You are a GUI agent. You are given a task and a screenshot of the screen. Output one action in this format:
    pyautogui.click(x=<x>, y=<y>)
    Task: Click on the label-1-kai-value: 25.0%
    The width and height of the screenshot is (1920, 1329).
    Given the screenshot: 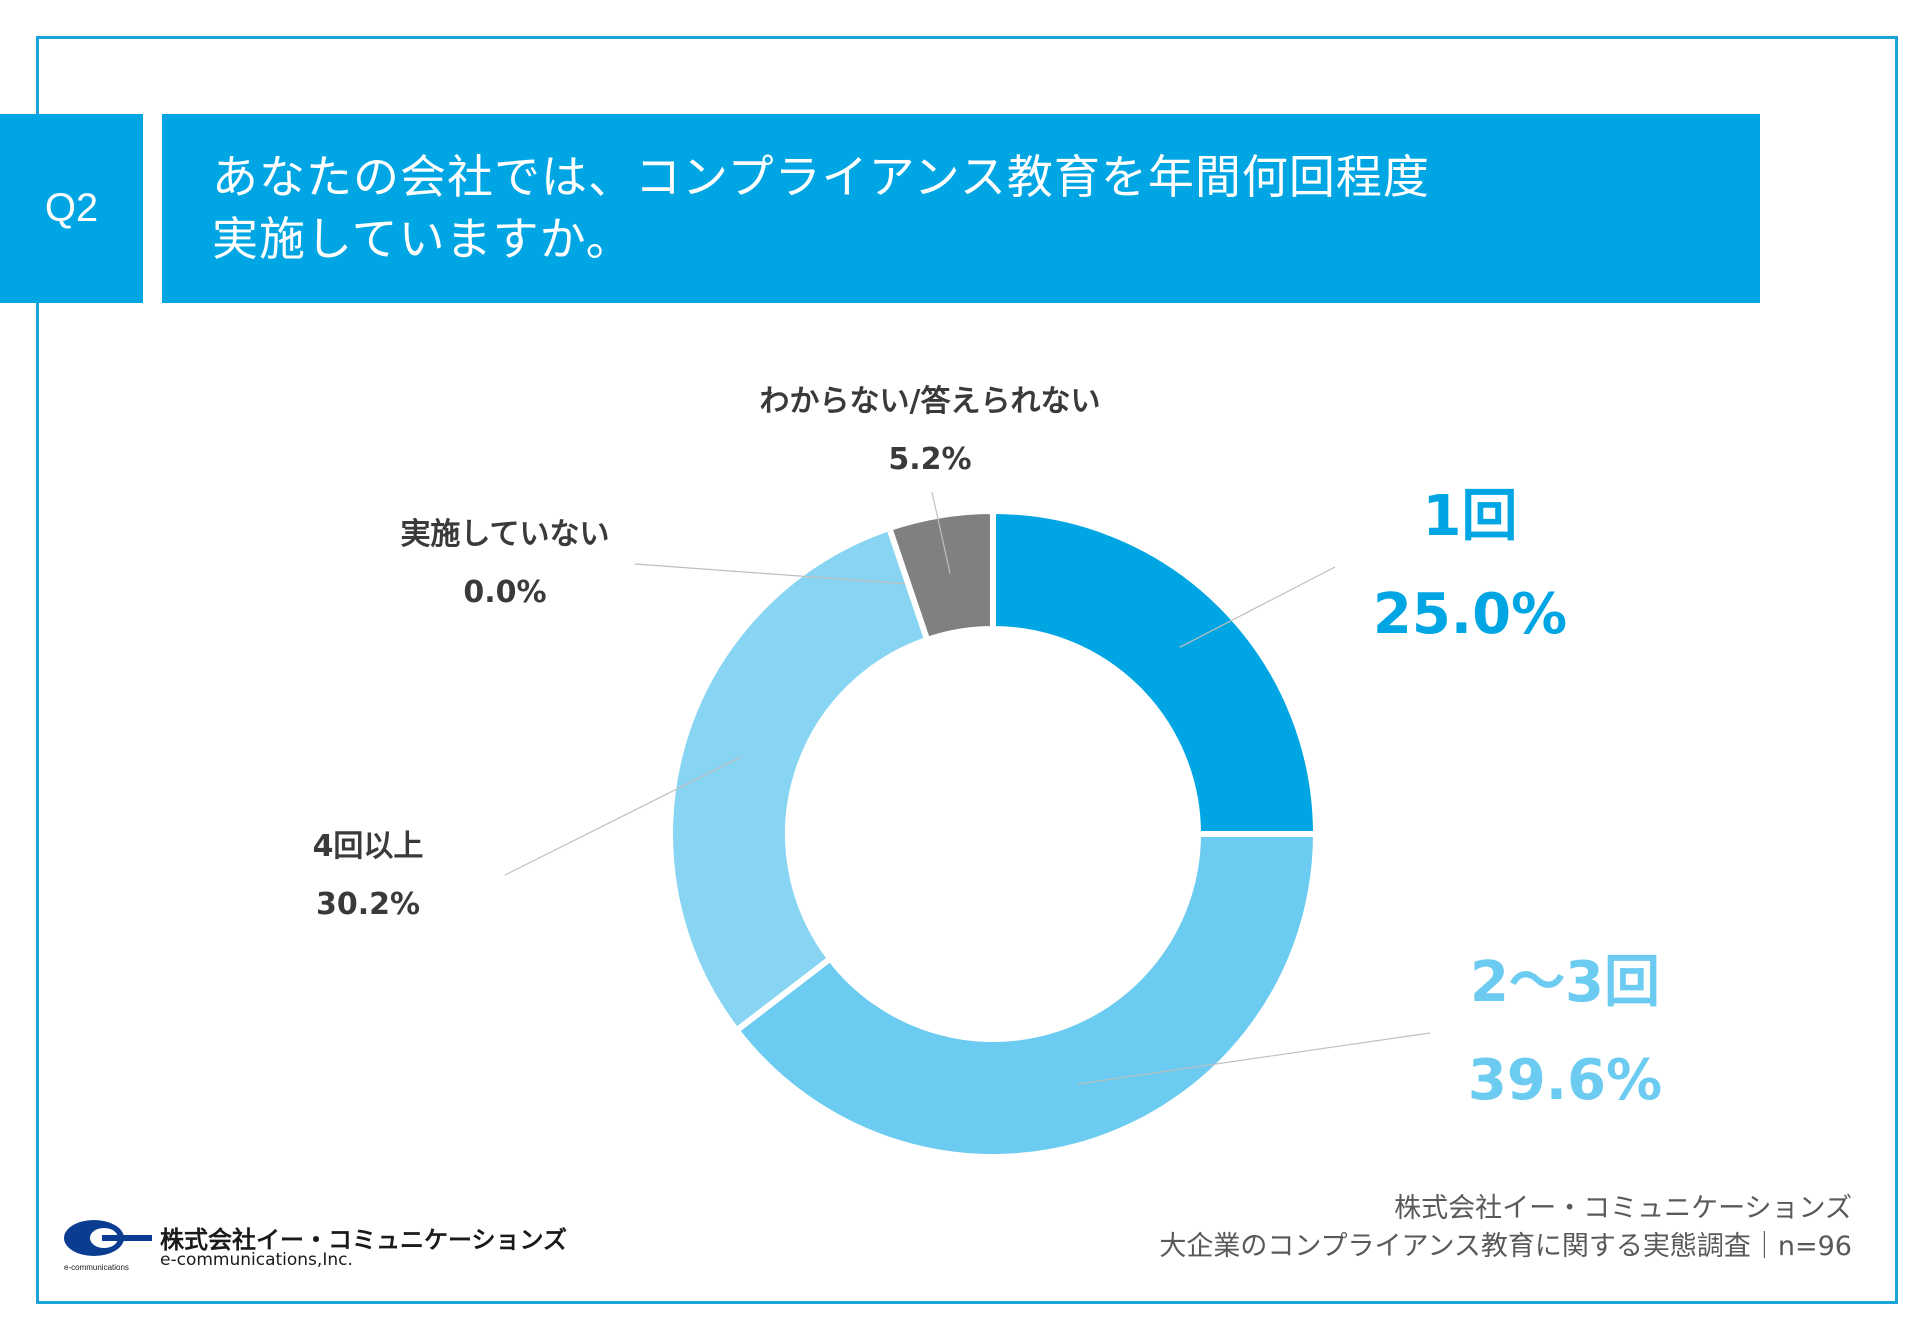 What is the action you would take?
    pyautogui.click(x=1470, y=614)
    